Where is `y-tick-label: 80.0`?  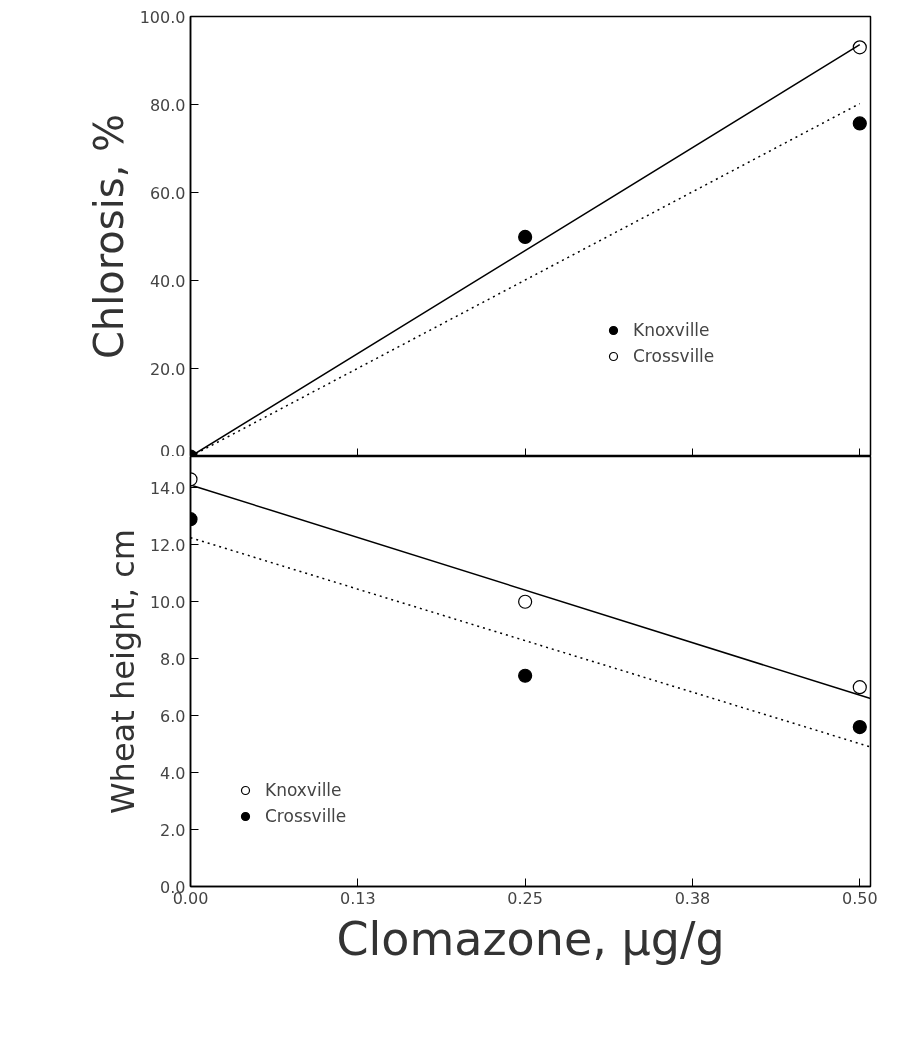 y-tick-label: 80.0 is located at coordinates (167, 105).